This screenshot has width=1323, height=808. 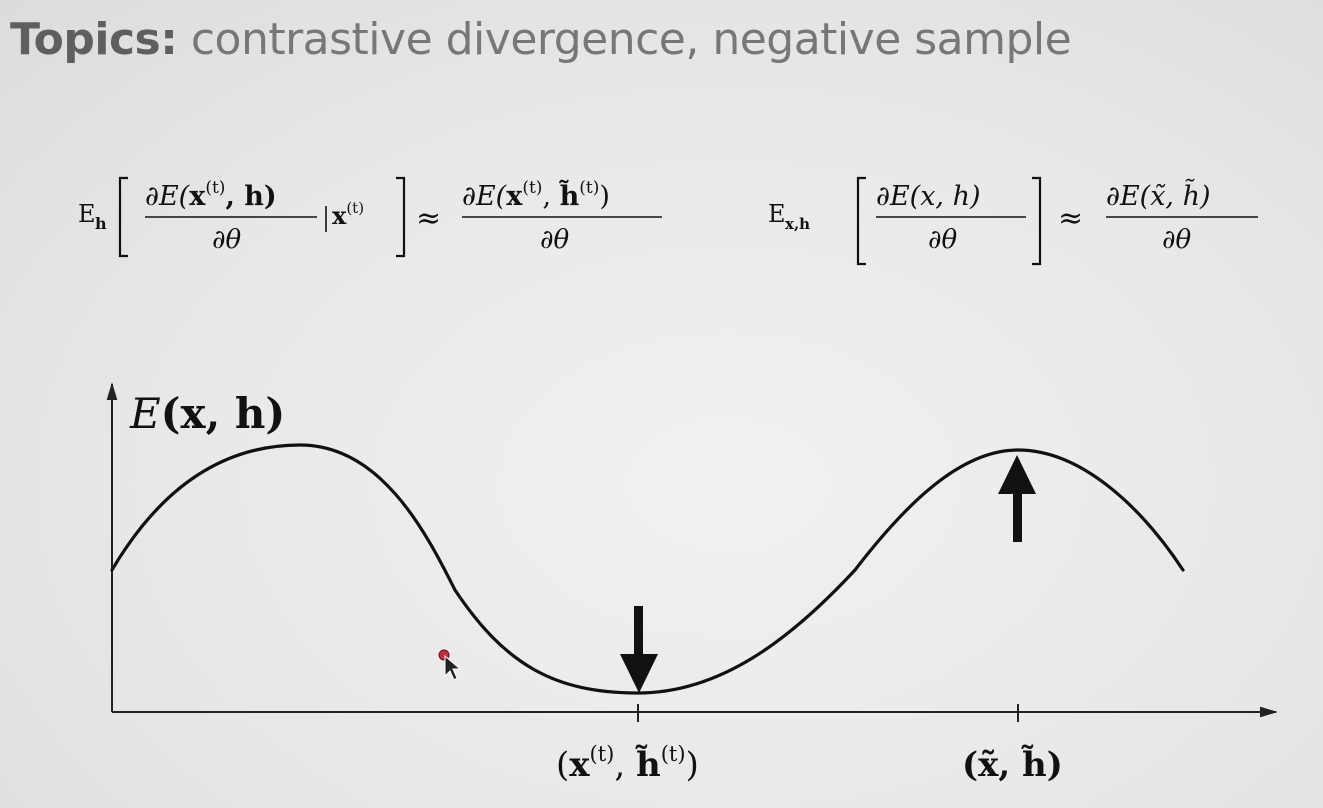 I want to click on arrow-up-icon, so click(x=1017, y=498).